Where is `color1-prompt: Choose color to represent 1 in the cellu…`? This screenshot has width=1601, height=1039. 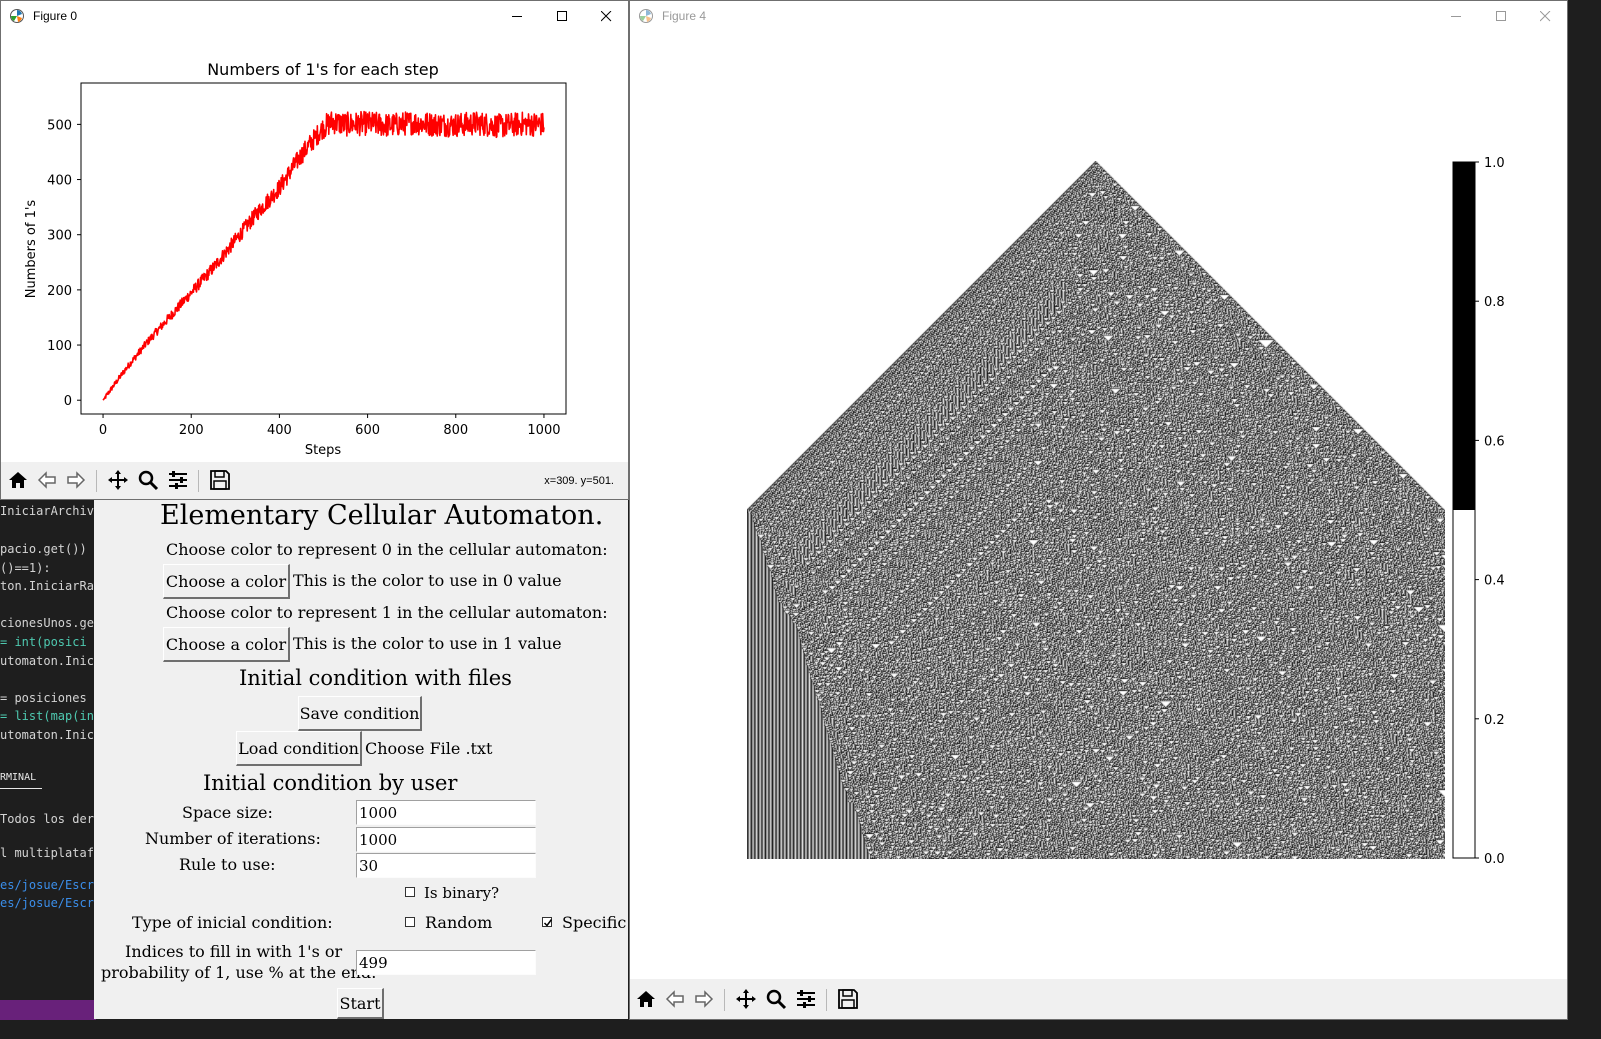
color1-prompt: Choose color to represent 1 in the cellu… is located at coordinates (387, 612).